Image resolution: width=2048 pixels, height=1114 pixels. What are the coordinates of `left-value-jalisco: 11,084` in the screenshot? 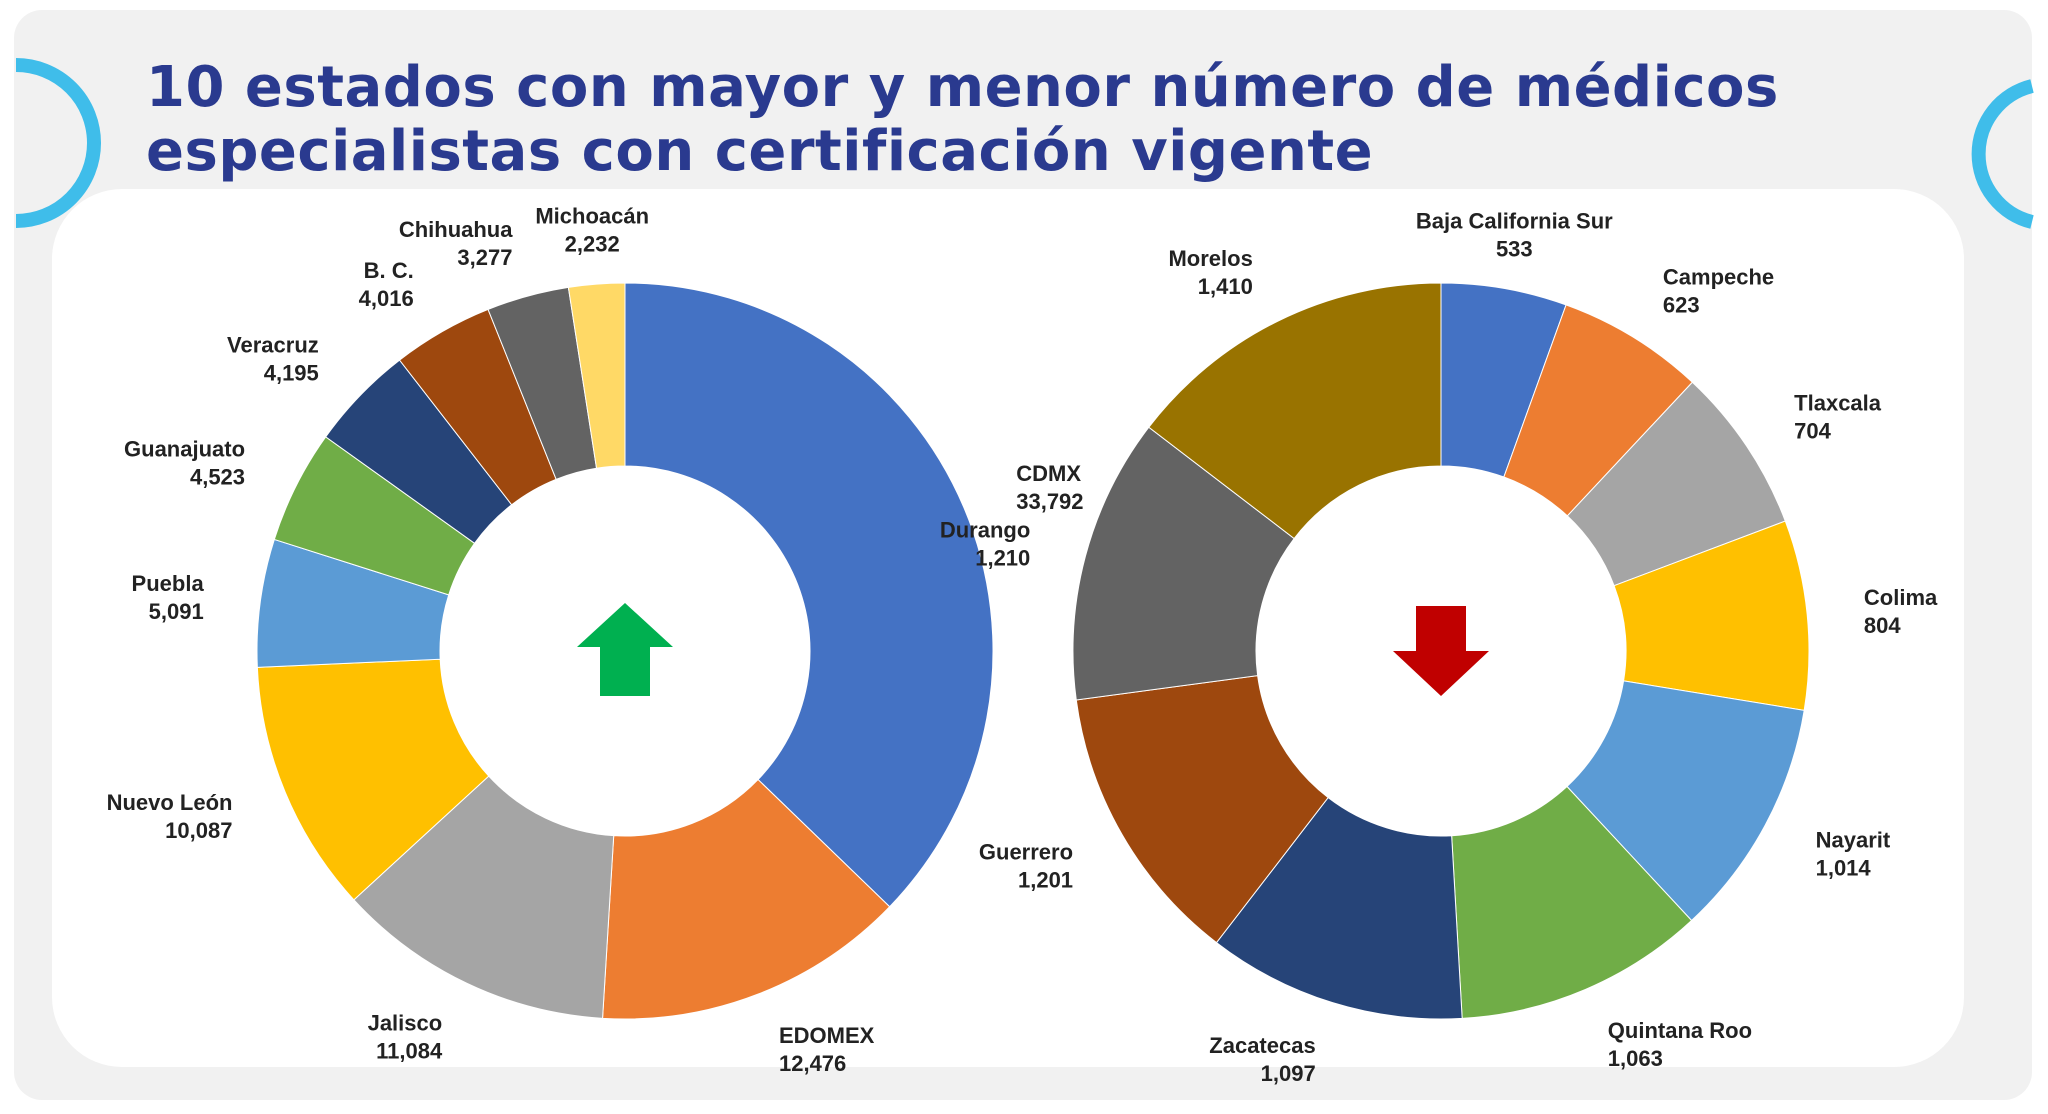 It's located at (409, 1051).